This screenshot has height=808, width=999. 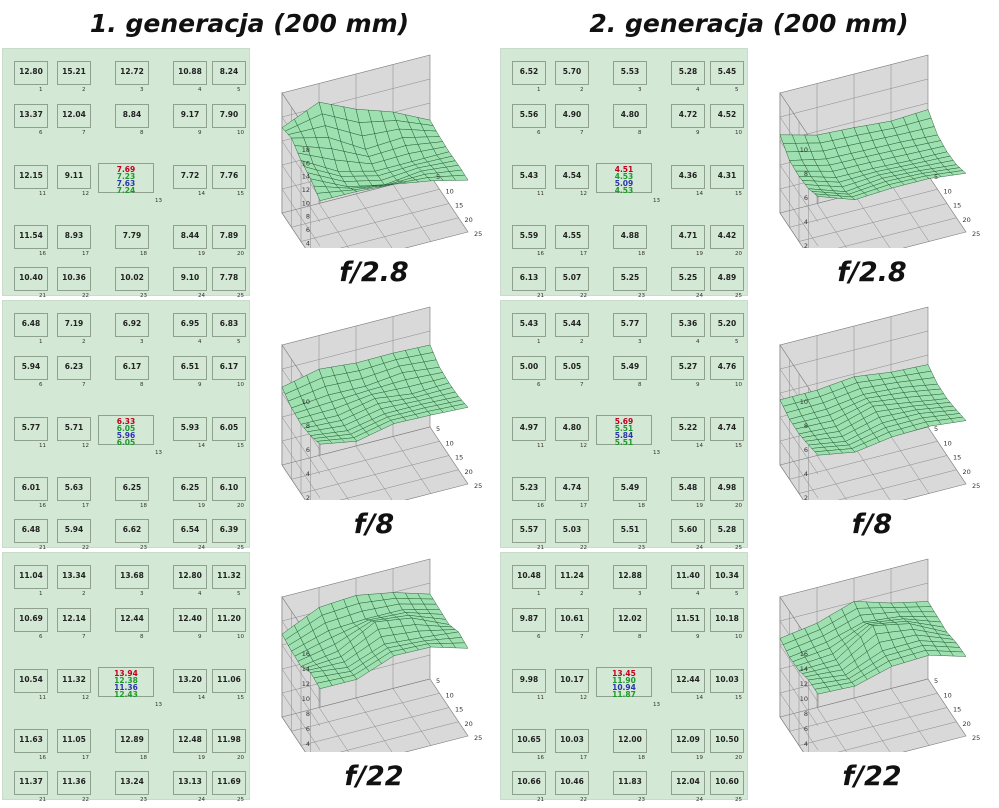 I want to click on cell-value: 12.44, so click(x=132, y=618).